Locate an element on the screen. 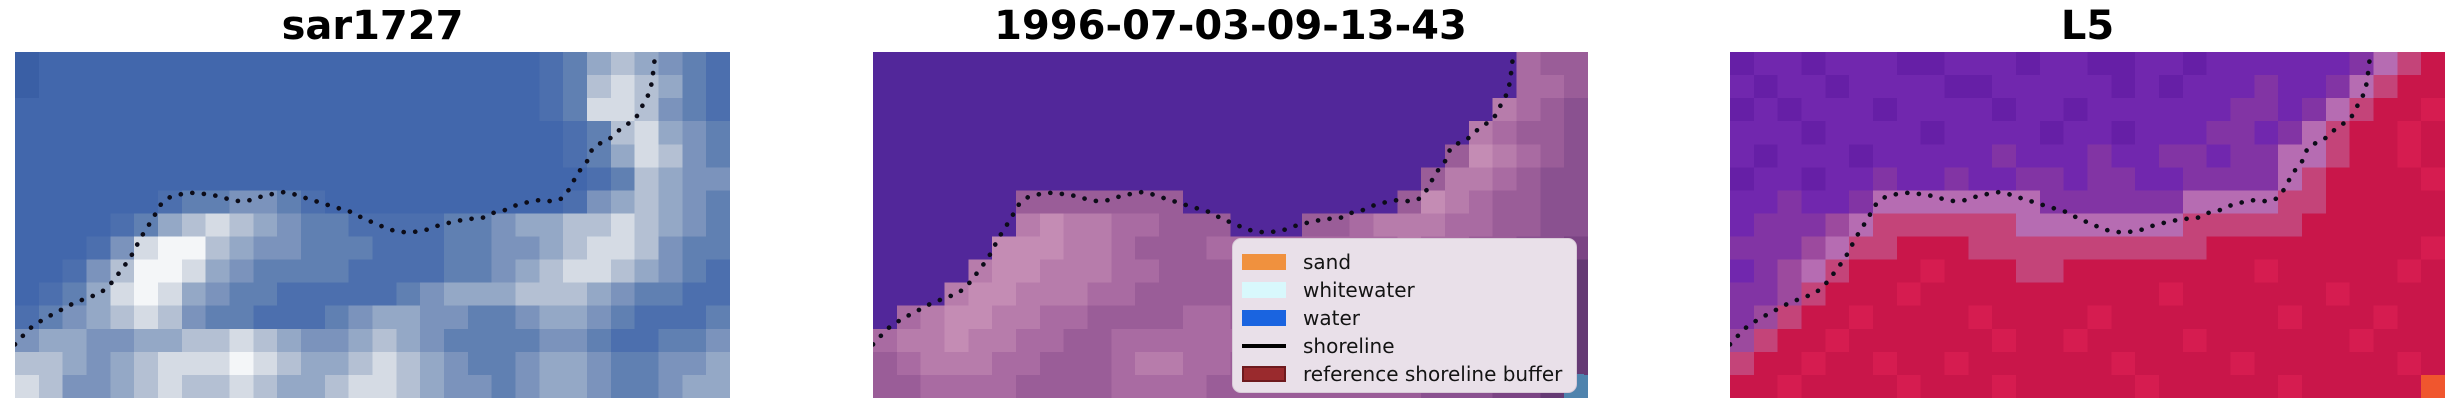 The width and height of the screenshot is (2460, 414). legend-swatch-shoreline is located at coordinates (1264, 346).